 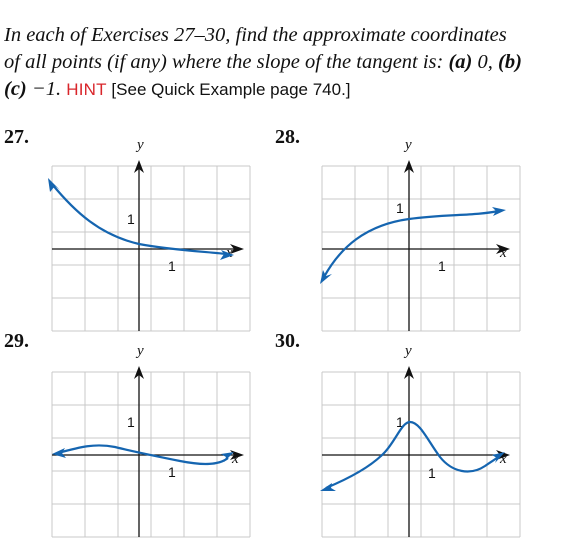 I want to click on x-tick-label-28: 1, so click(x=442, y=266).